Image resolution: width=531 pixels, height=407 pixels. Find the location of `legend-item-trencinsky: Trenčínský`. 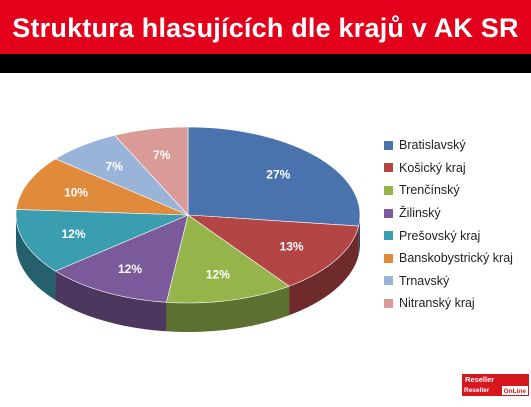

legend-item-trencinsky: Trenčínský is located at coordinates (456, 190).